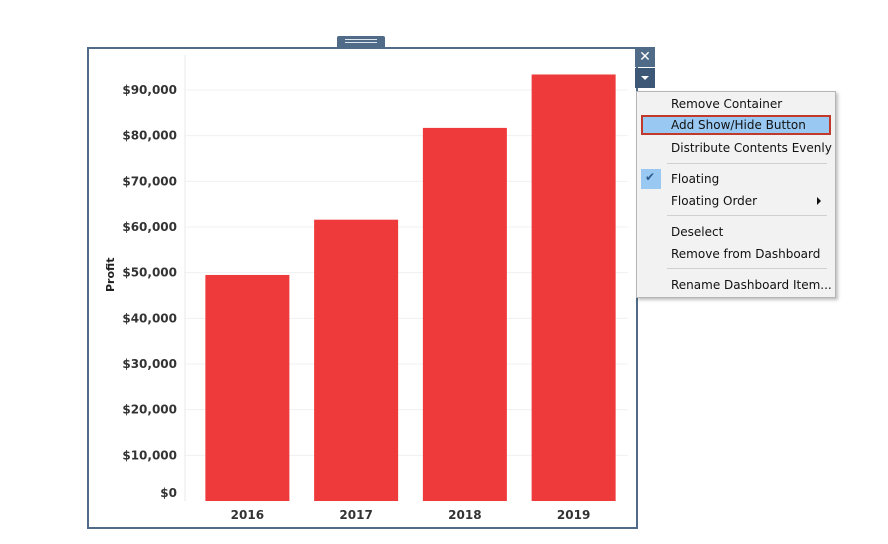 The height and width of the screenshot is (544, 888). What do you see at coordinates (746, 254) in the screenshot?
I see `menu-item-label: Remove from Dashboard` at bounding box center [746, 254].